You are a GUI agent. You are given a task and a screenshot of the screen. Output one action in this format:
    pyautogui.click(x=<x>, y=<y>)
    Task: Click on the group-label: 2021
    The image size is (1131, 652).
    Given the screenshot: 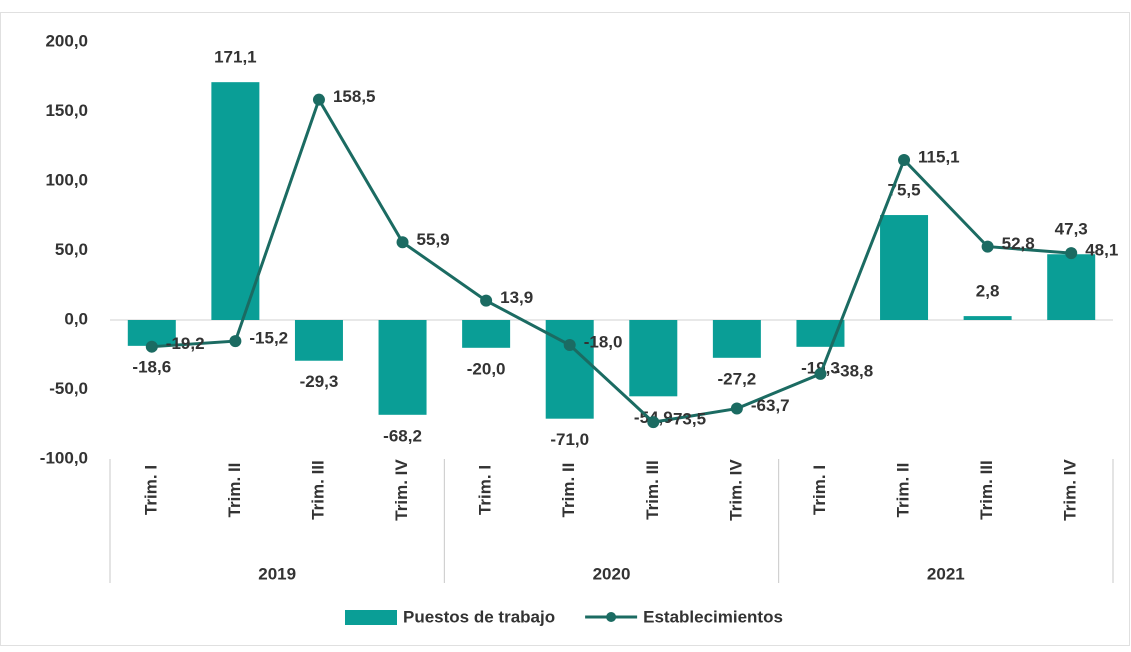 What is the action you would take?
    pyautogui.click(x=946, y=573)
    